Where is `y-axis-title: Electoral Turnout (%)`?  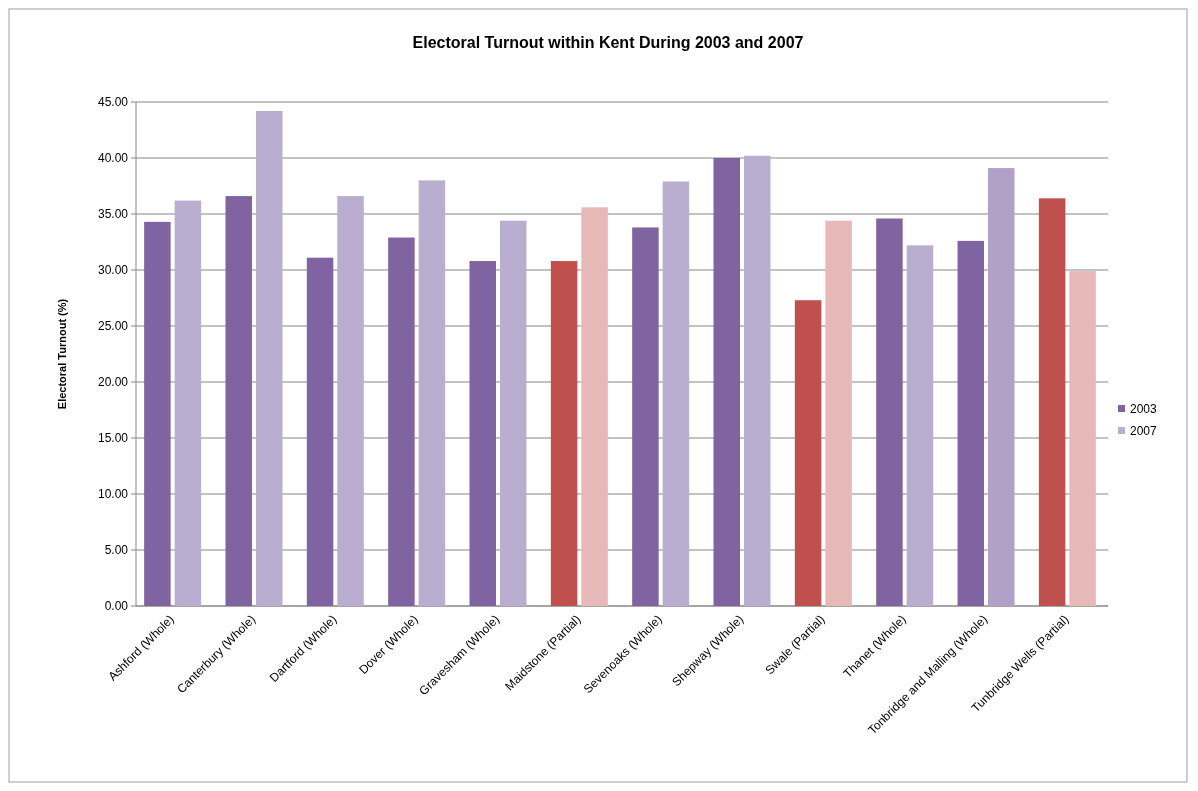
y-axis-title: Electoral Turnout (%) is located at coordinates (62, 354).